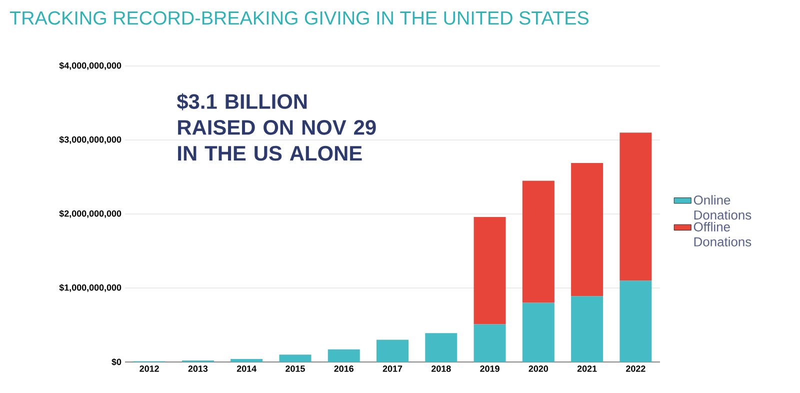  Describe the element at coordinates (90, 214) in the screenshot. I see `y-tick-label: $2,000,000,000` at that location.